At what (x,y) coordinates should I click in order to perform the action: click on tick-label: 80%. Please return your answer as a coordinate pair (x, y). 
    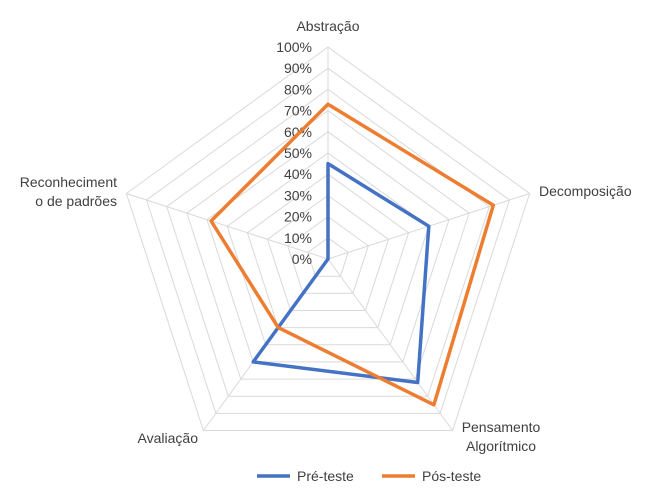
    Looking at the image, I should click on (298, 89).